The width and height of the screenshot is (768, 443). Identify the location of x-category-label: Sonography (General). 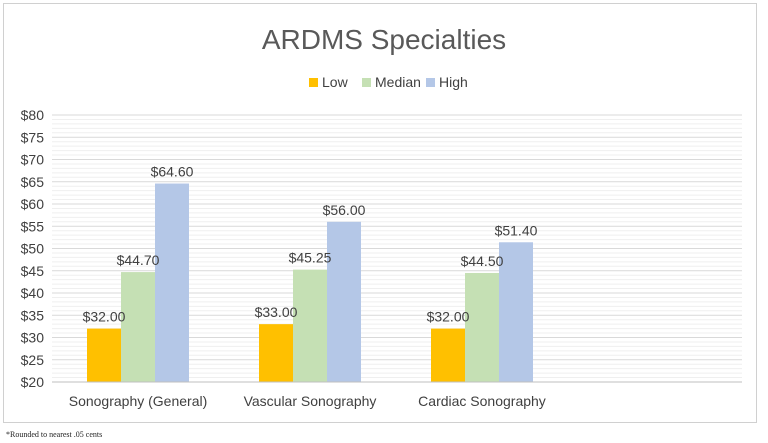
(138, 401).